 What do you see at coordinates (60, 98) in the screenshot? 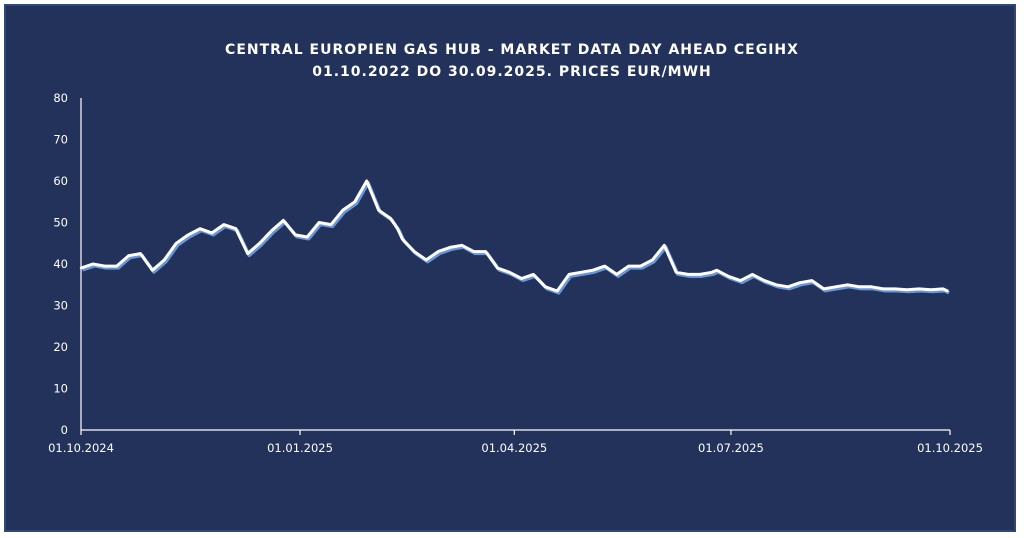
I see `y-tick-label: 80` at bounding box center [60, 98].